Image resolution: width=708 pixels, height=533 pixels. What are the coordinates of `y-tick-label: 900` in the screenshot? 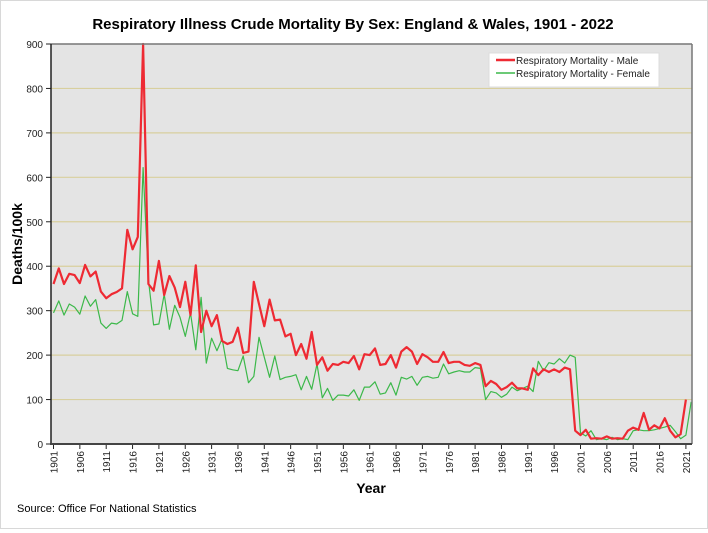 It's located at (34, 45).